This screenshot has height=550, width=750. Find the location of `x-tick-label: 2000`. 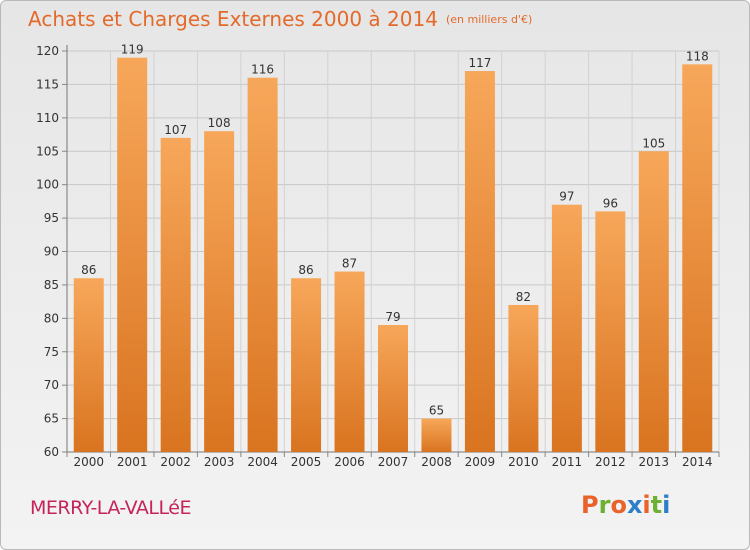

x-tick-label: 2000 is located at coordinates (88, 462).